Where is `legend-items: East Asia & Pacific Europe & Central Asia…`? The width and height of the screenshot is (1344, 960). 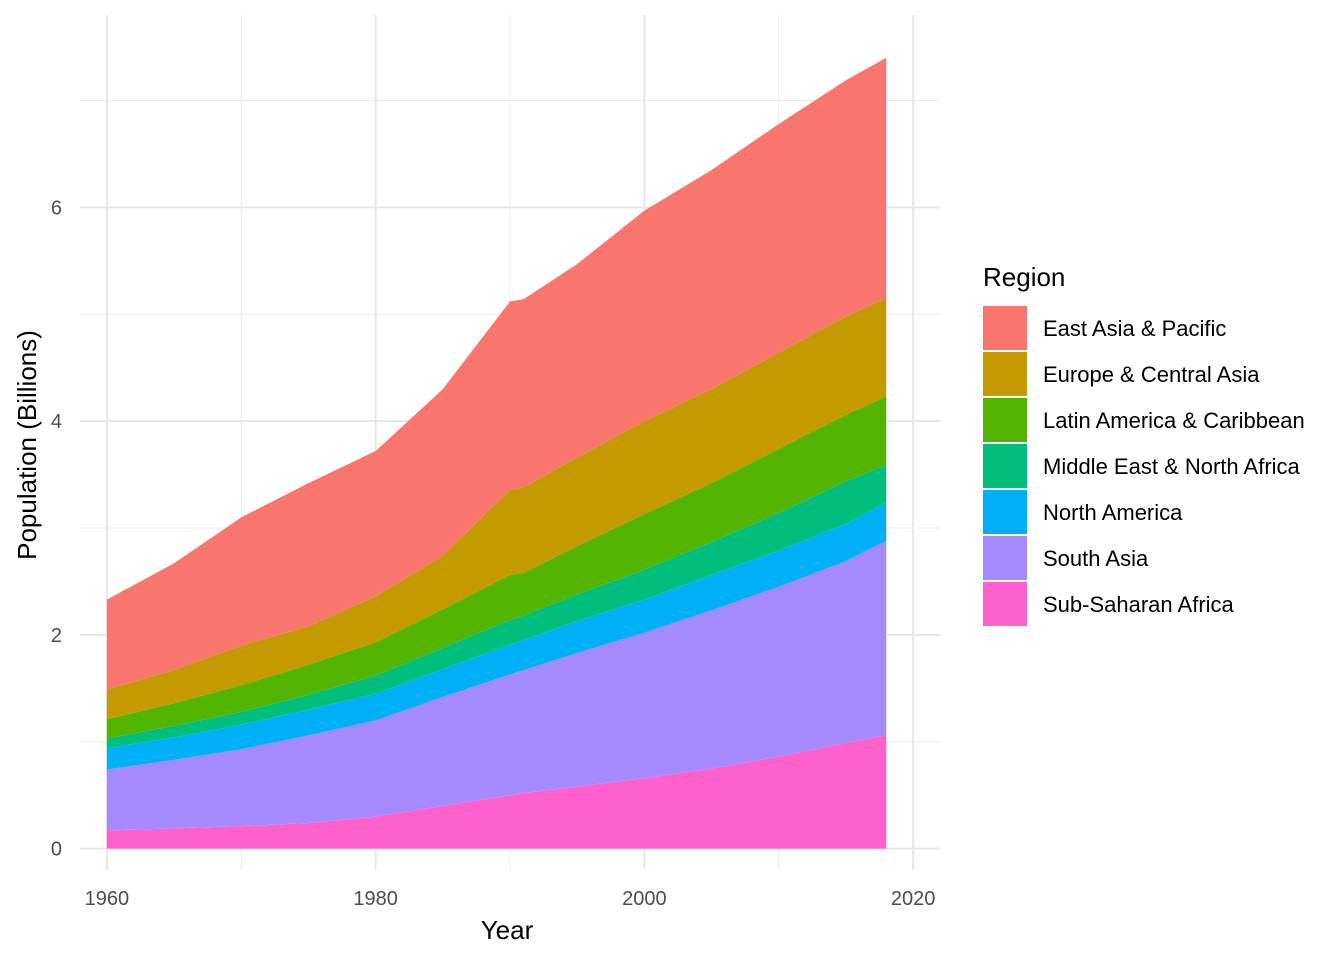 legend-items: East Asia & Pacific Europe & Central Asia… is located at coordinates (1144, 466).